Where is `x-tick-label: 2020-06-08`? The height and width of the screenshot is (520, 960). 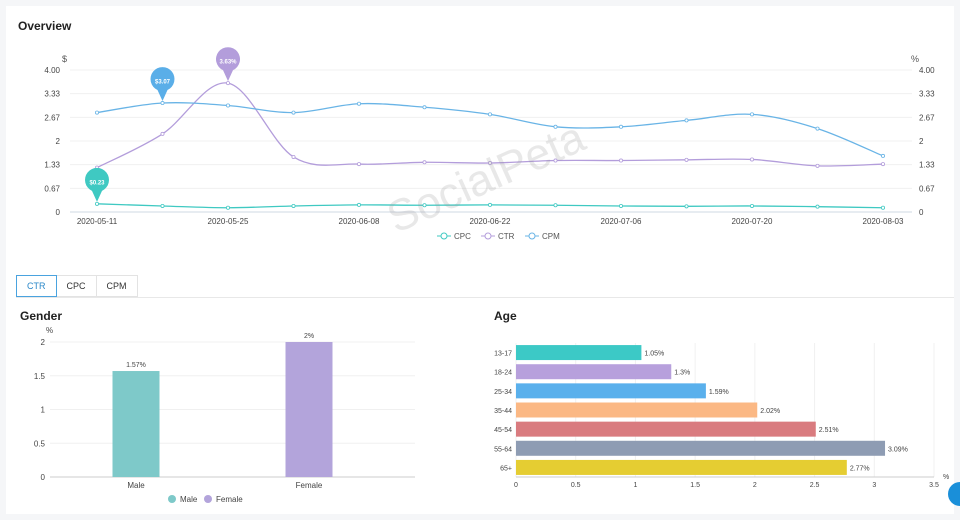
x-tick-label: 2020-06-08 is located at coordinates (359, 221).